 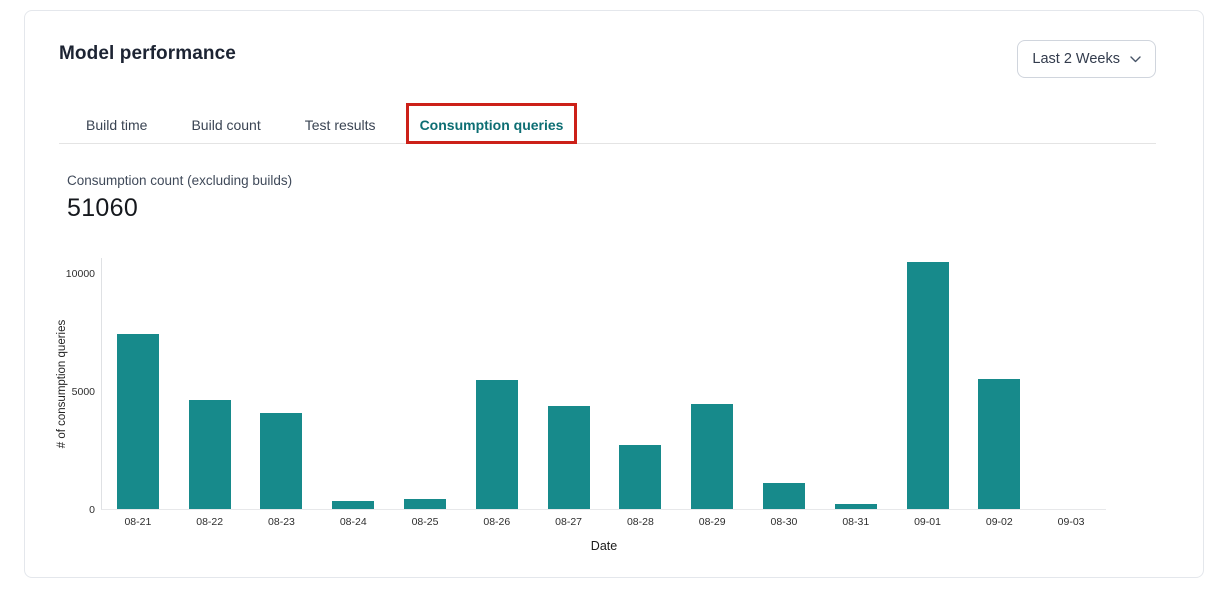 What do you see at coordinates (340, 125) in the screenshot?
I see `tab-test-results: Test results` at bounding box center [340, 125].